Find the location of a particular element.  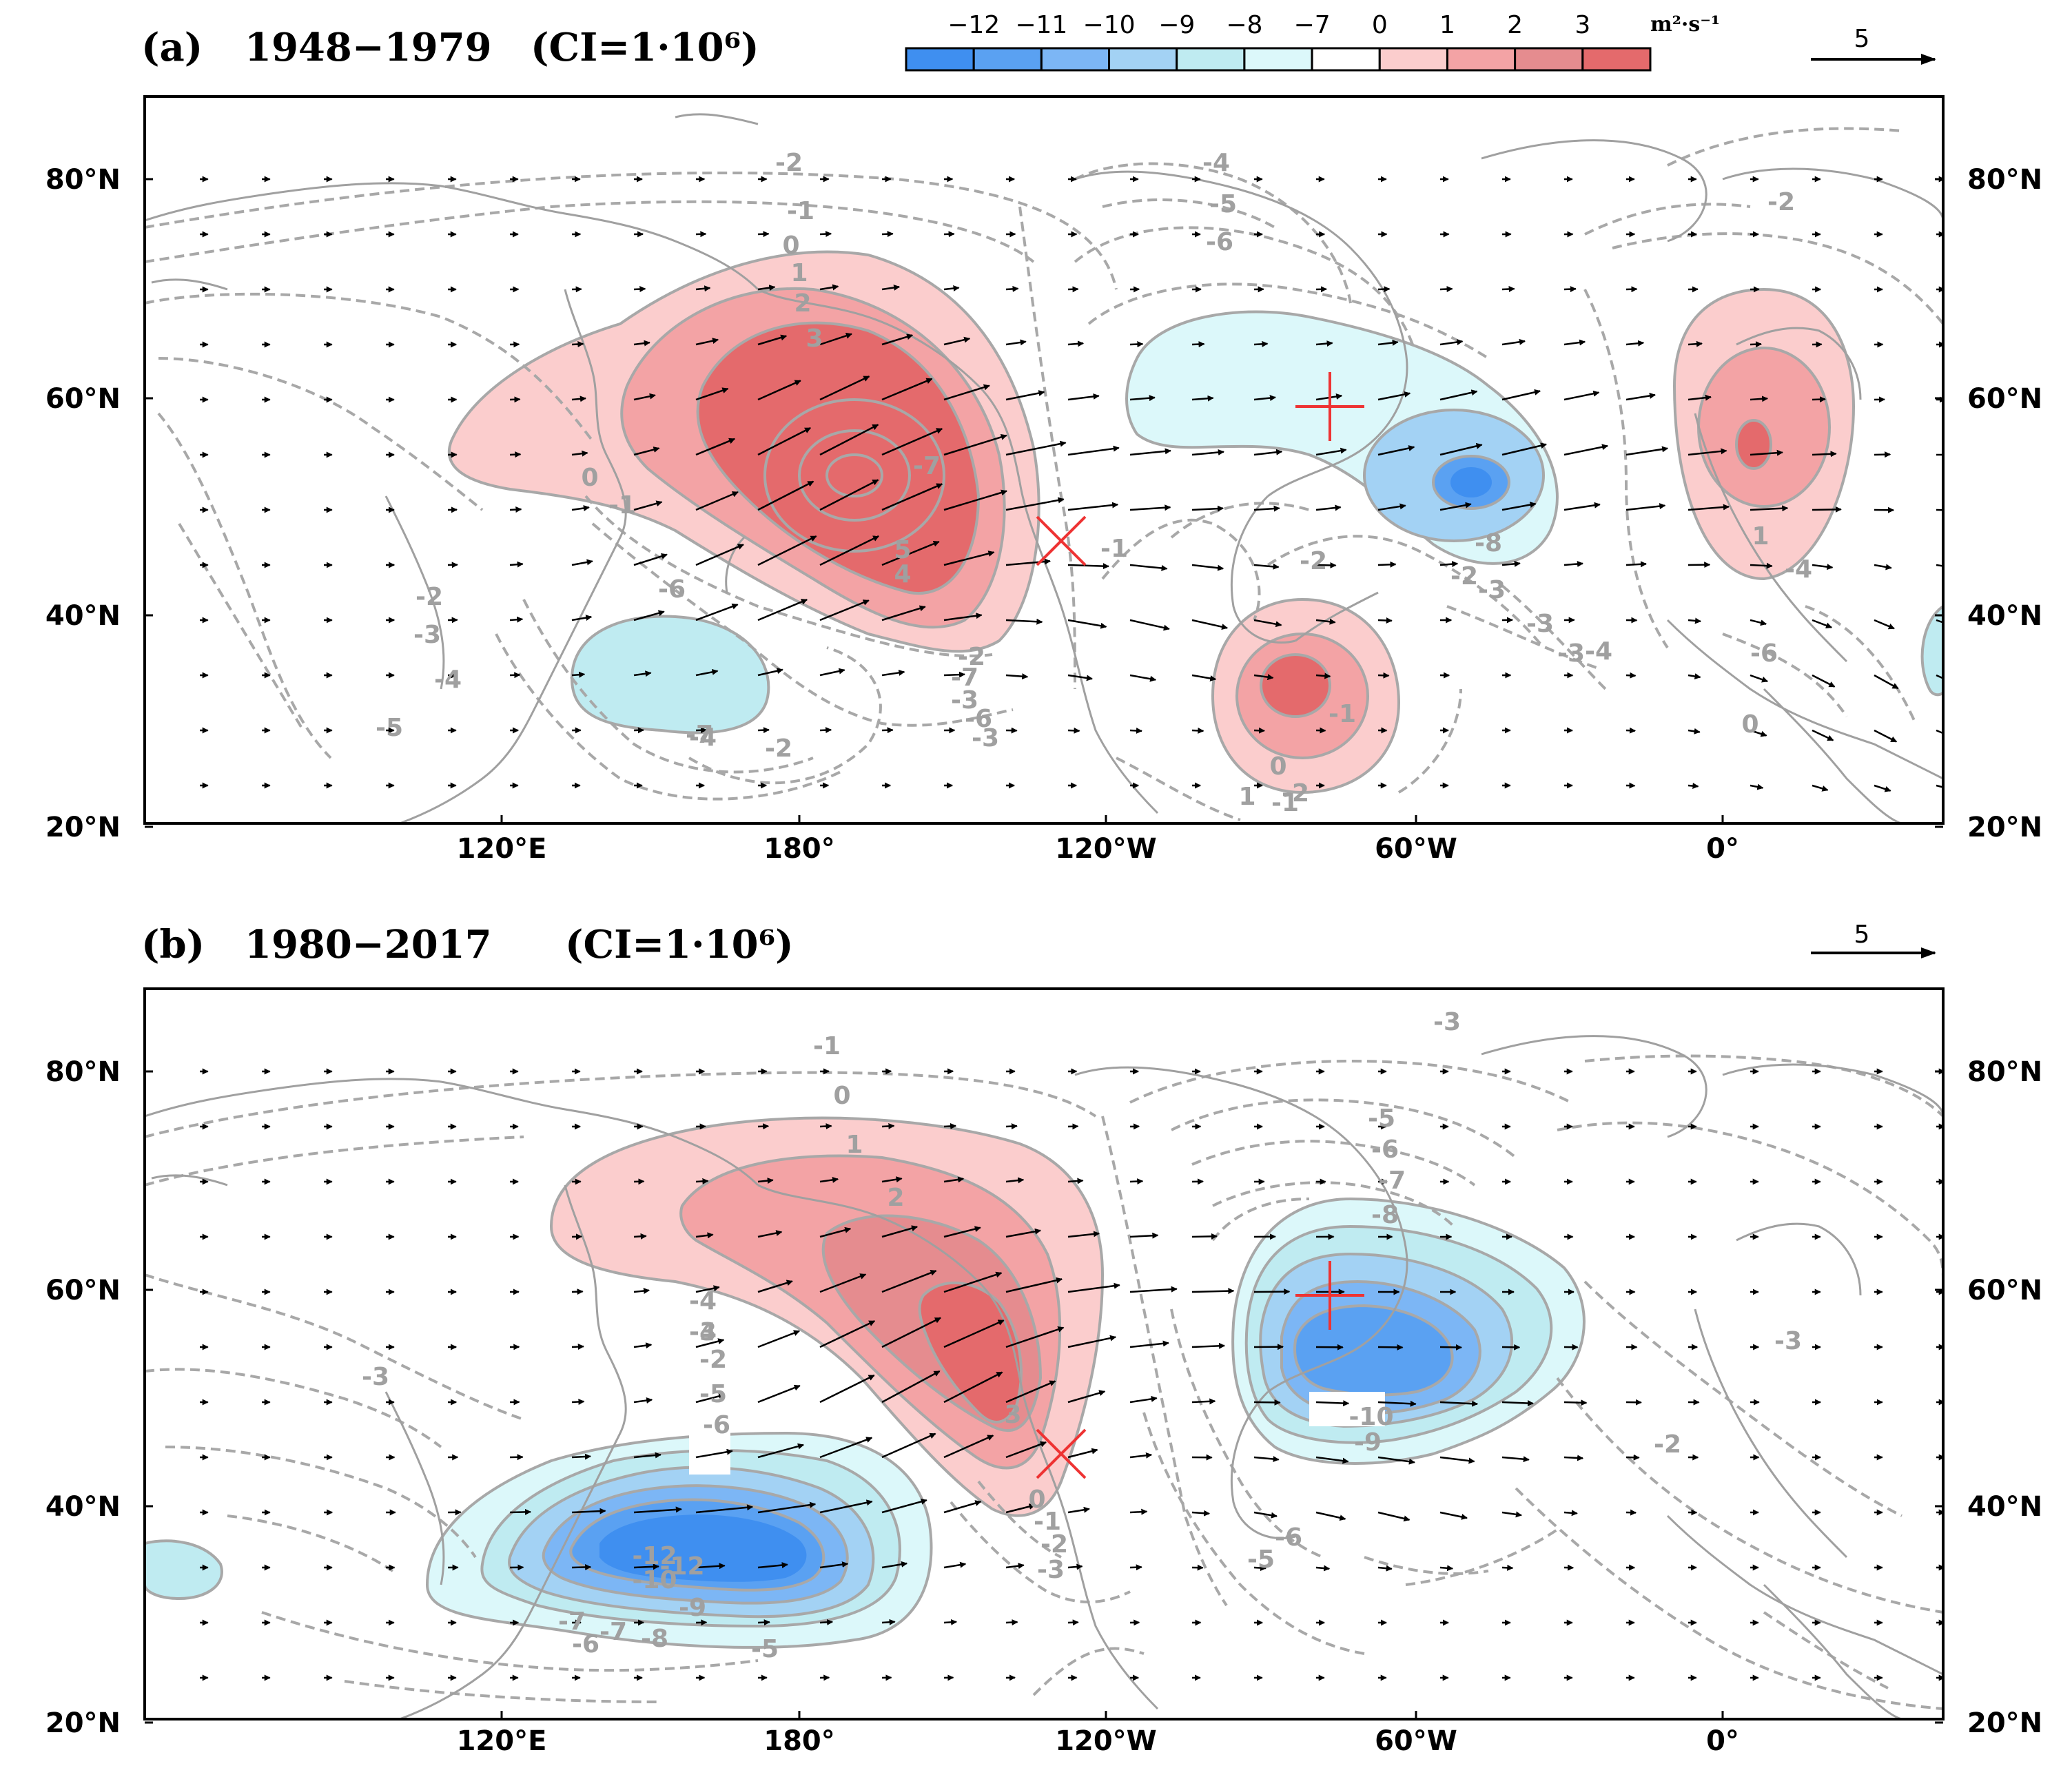

contour-label-text: -3 is located at coordinates (427, 635).